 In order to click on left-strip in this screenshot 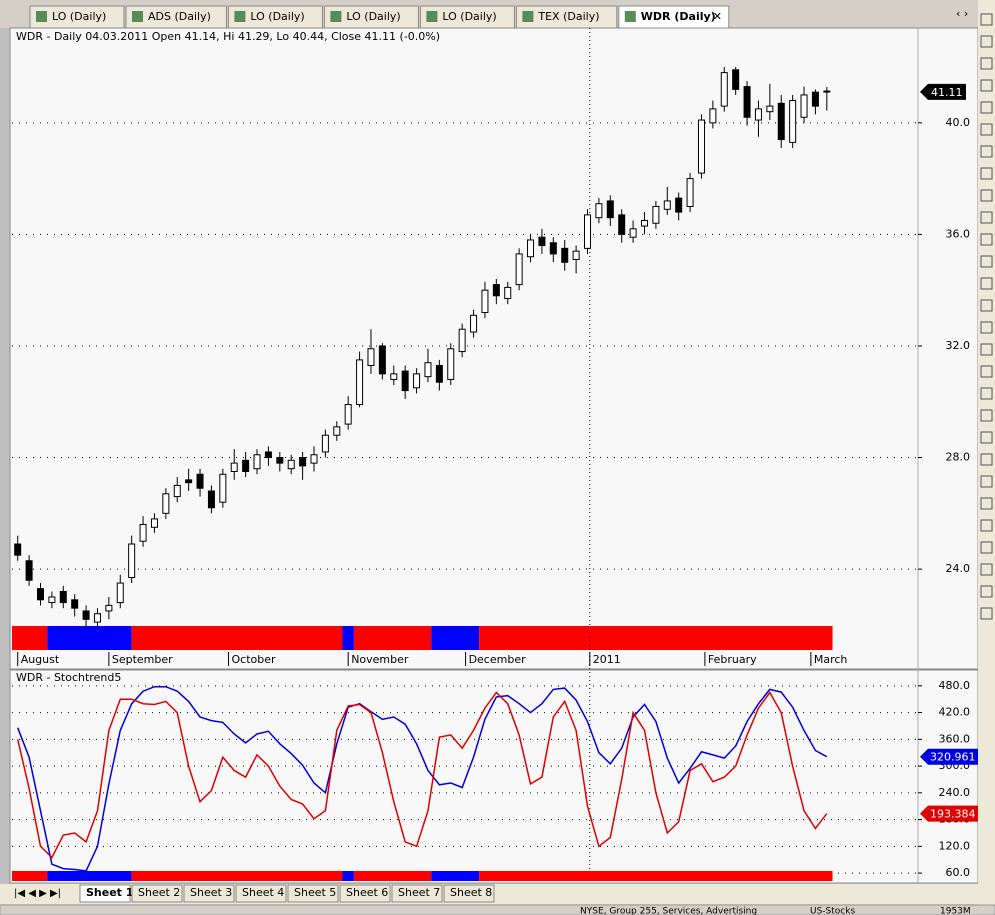, I will do `click(5, 456)`.